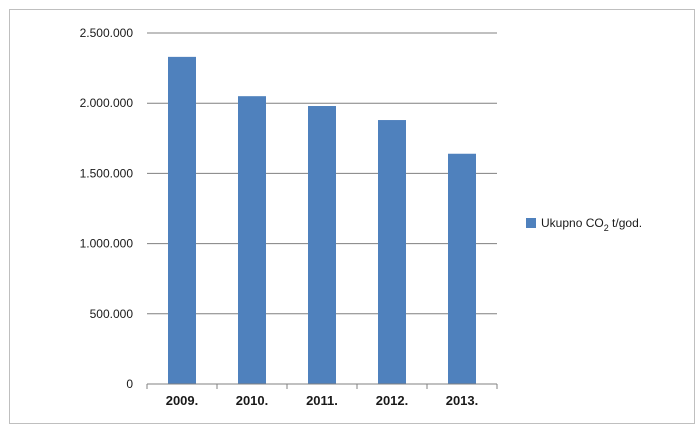  What do you see at coordinates (107, 33) in the screenshot?
I see `y-tick-label: 2.500.000` at bounding box center [107, 33].